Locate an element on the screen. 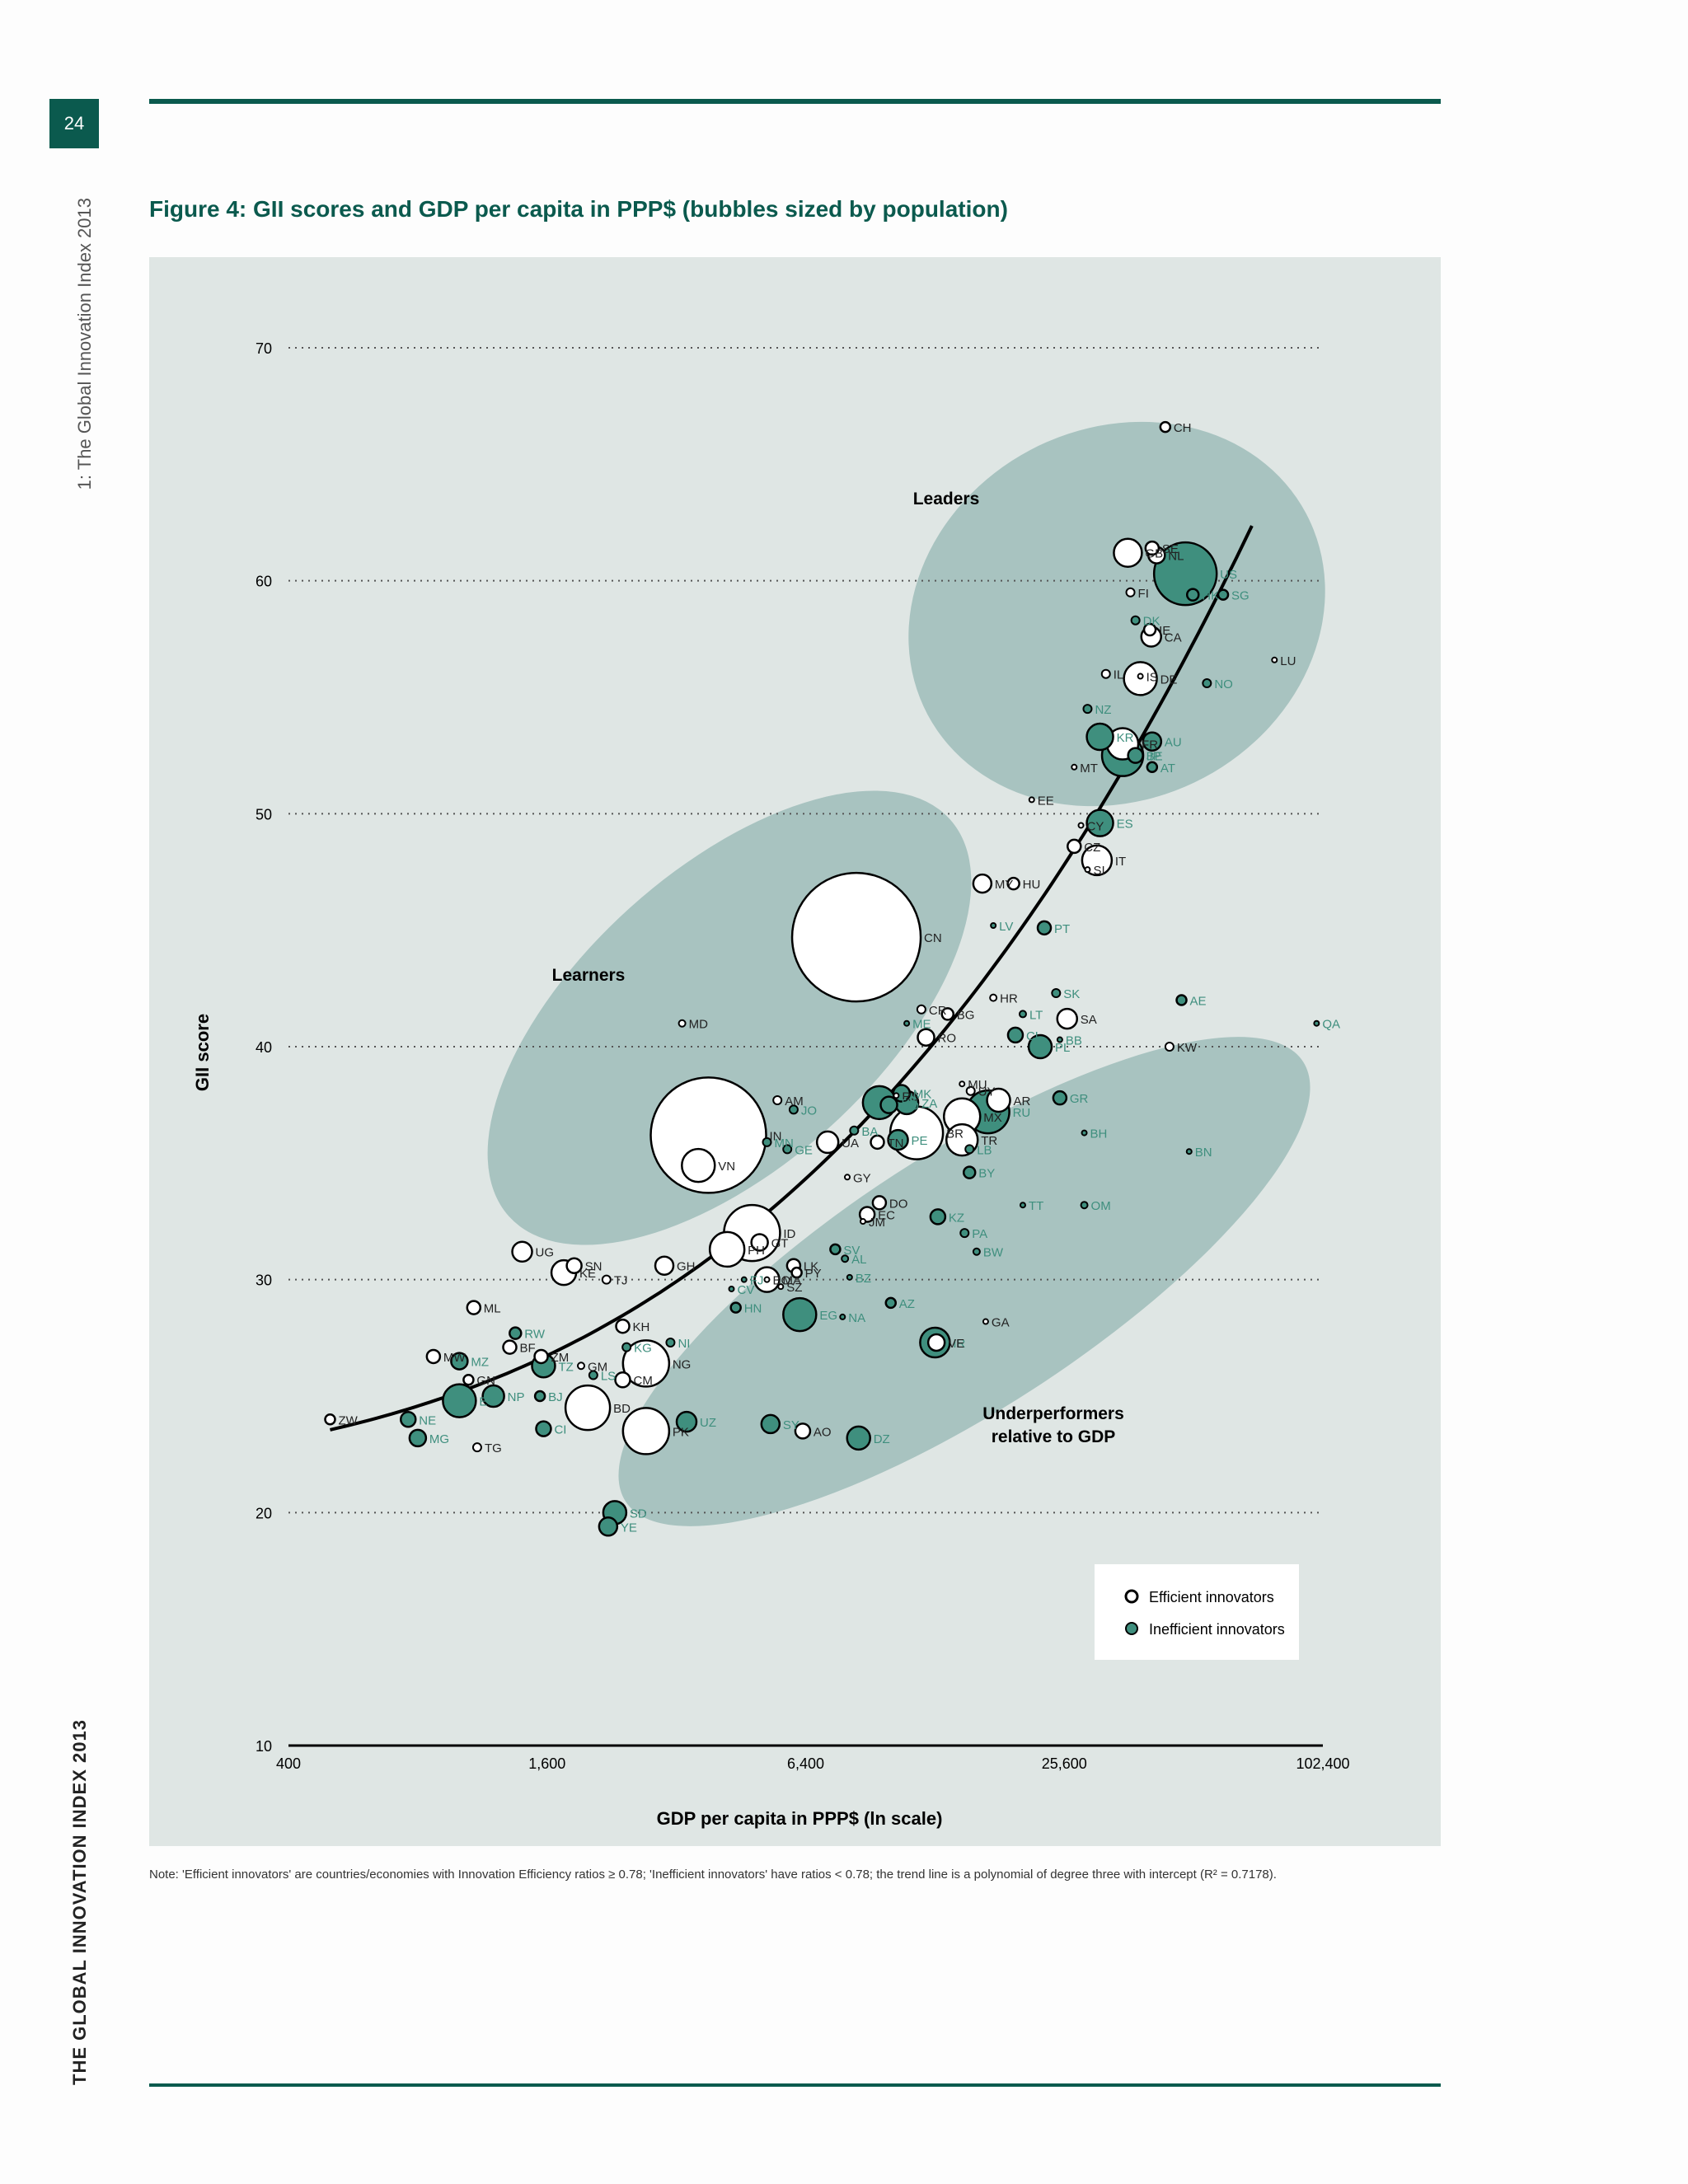 The height and width of the screenshot is (2184, 1688). bubble-label-cz: CZ is located at coordinates (1092, 848).